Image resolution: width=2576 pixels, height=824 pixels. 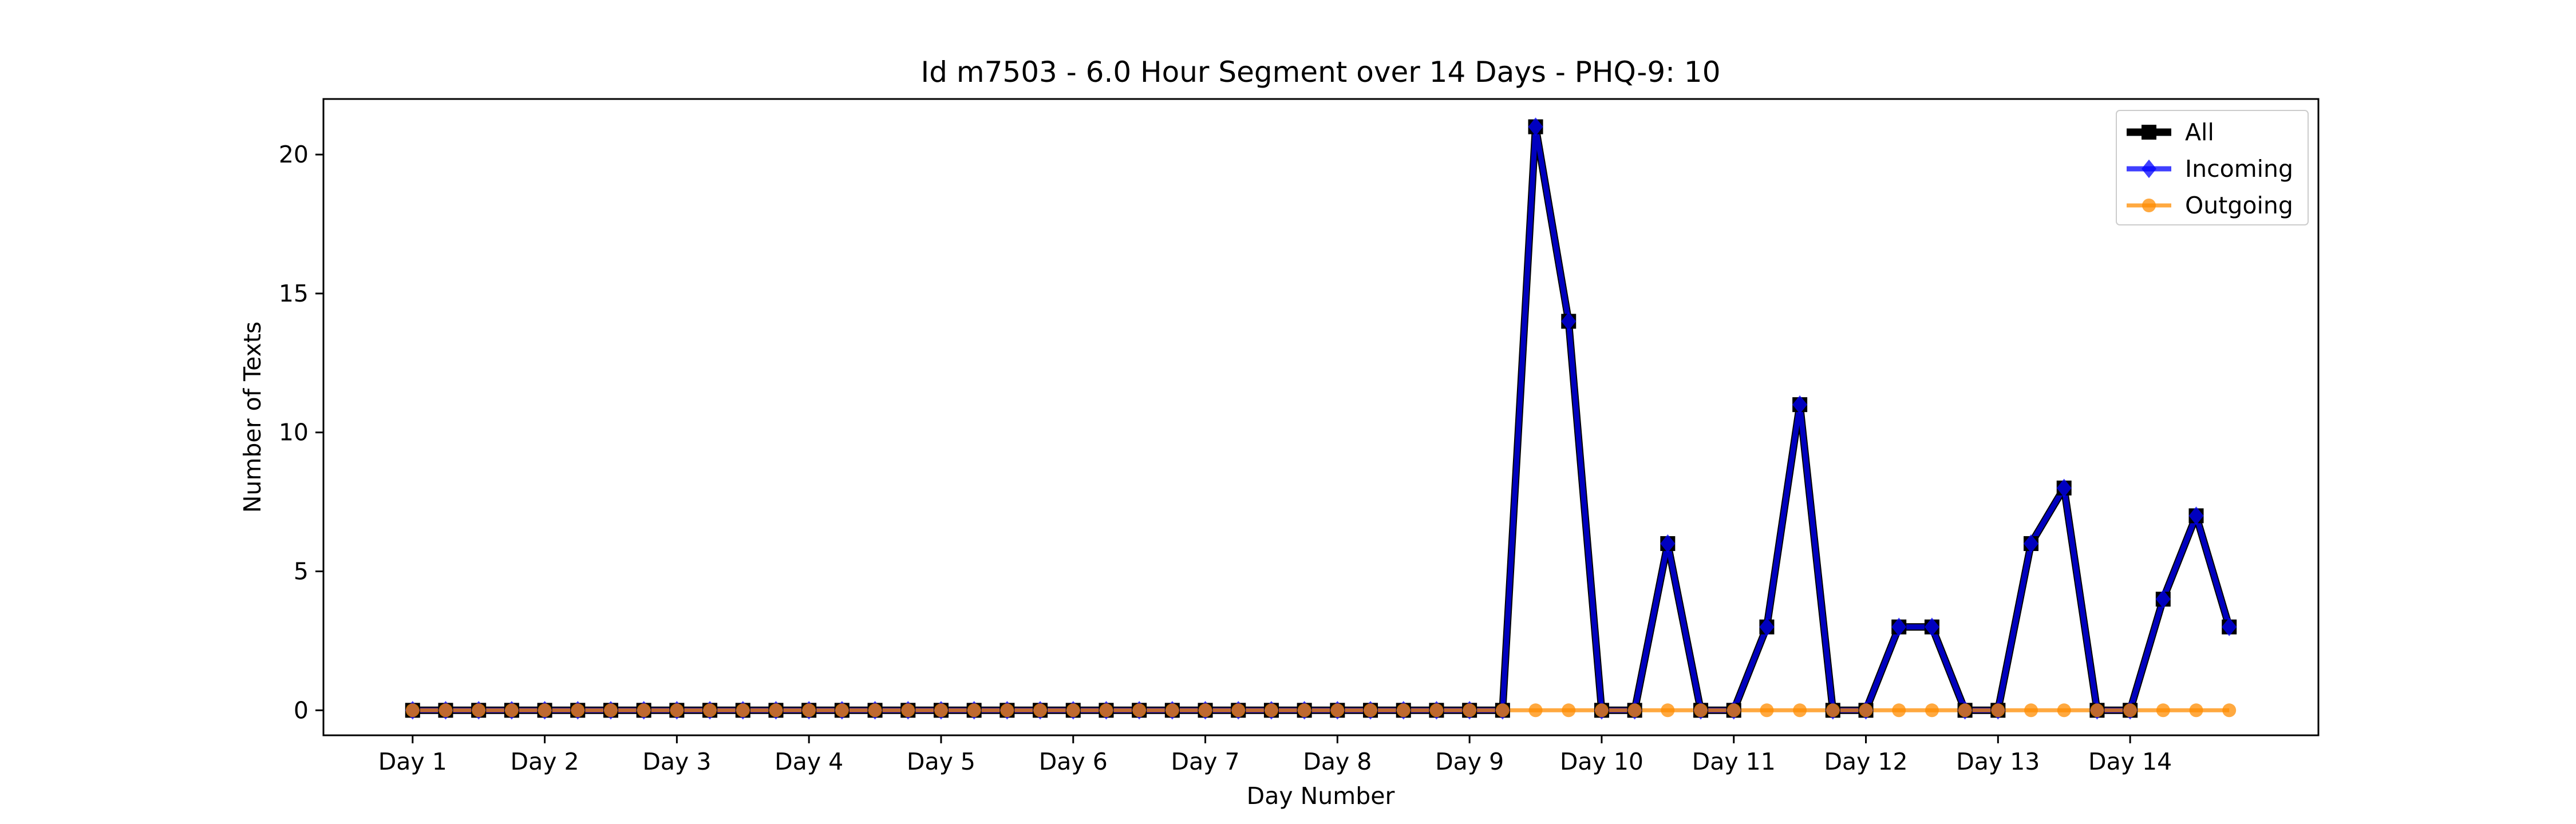 I want to click on y-axis-label: Number of Texts, so click(x=252, y=417).